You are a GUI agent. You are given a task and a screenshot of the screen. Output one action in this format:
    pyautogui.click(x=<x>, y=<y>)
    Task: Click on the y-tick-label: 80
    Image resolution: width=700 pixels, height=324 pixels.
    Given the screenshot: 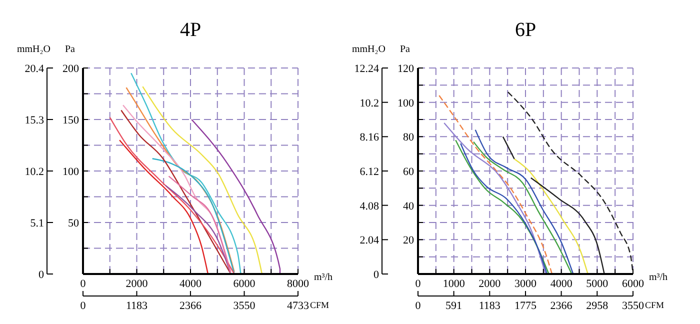 What is the action you would take?
    pyautogui.click(x=408, y=138)
    